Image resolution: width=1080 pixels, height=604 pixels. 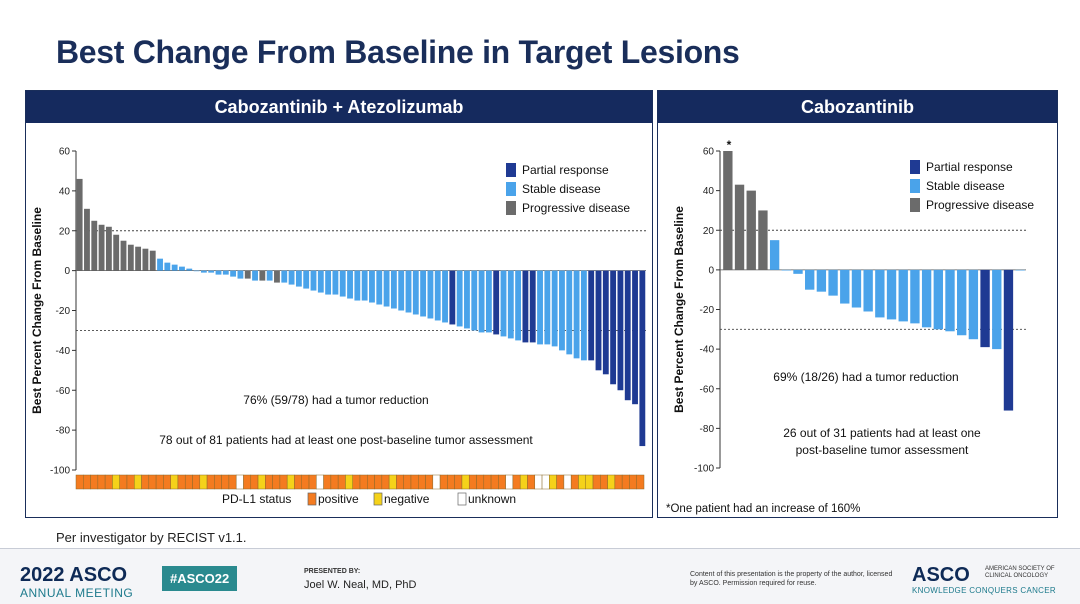 What do you see at coordinates (60, 471) in the screenshot?
I see `y-tick-label: -100` at bounding box center [60, 471].